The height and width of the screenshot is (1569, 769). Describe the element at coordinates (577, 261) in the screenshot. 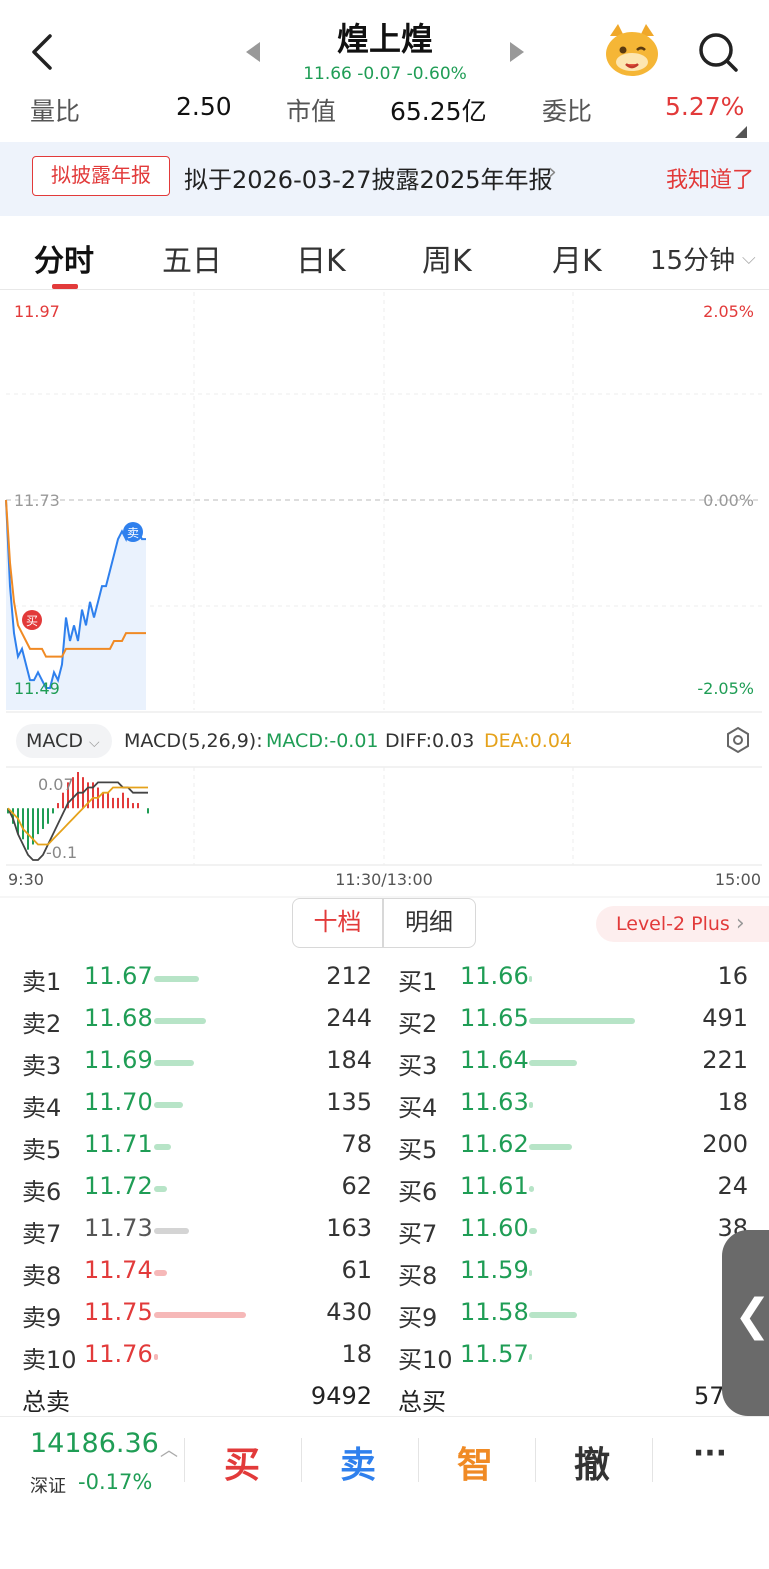

I see `tab-monthly-k: 月K` at that location.